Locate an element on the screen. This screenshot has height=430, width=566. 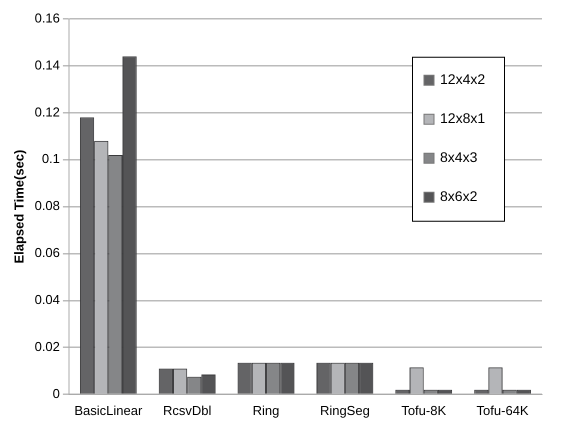
legend-label: 12x8x1 is located at coordinates (463, 118).